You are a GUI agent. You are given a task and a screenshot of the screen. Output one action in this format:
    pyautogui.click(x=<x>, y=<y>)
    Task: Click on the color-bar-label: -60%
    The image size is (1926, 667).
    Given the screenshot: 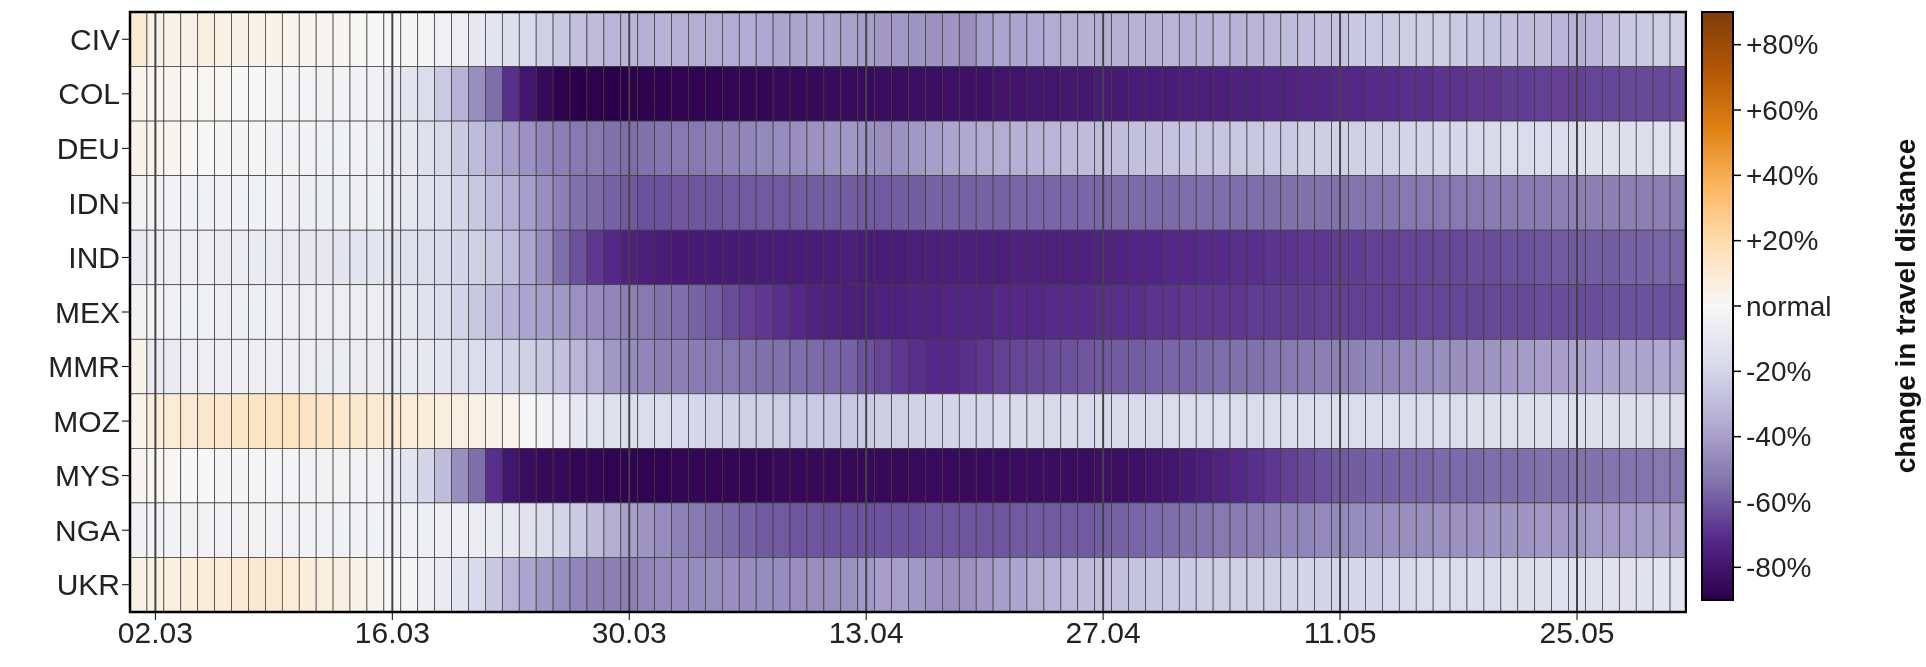 What is the action you would take?
    pyautogui.click(x=1779, y=502)
    